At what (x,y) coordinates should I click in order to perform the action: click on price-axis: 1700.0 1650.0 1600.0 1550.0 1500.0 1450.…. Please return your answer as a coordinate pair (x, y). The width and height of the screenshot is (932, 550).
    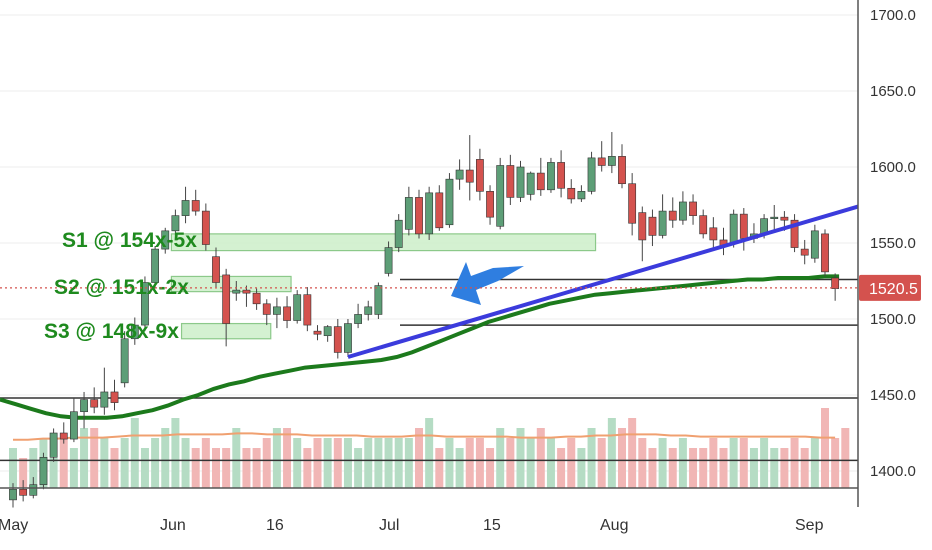
    Looking at the image, I should click on (893, 243).